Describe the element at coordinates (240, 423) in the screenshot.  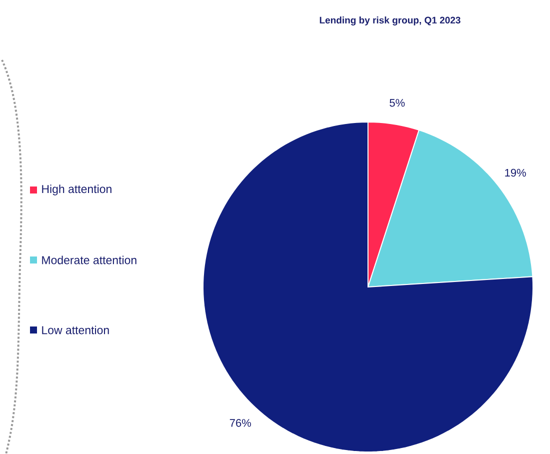
I see `data-label: 76%` at that location.